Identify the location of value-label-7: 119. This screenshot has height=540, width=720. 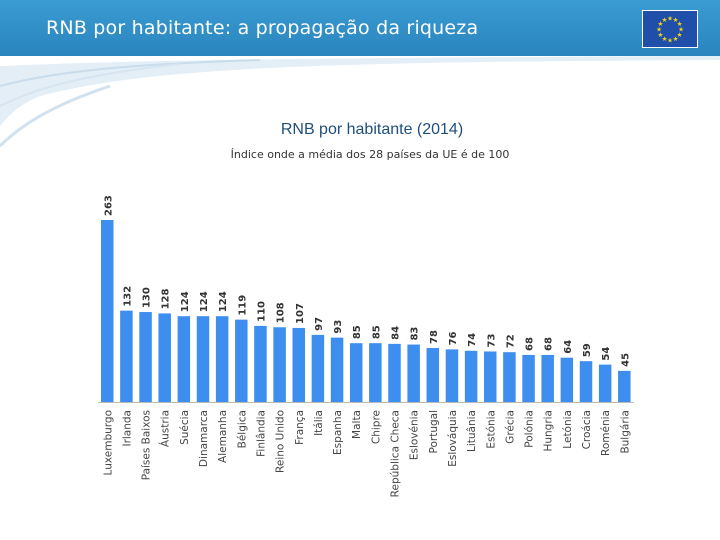
(242, 305).